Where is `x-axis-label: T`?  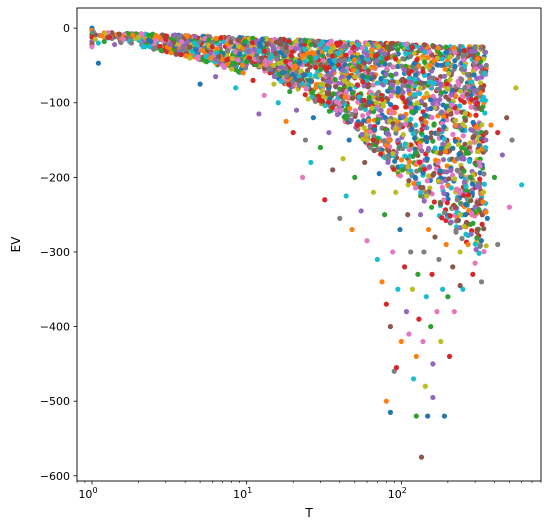 x-axis-label: T is located at coordinates (308, 513).